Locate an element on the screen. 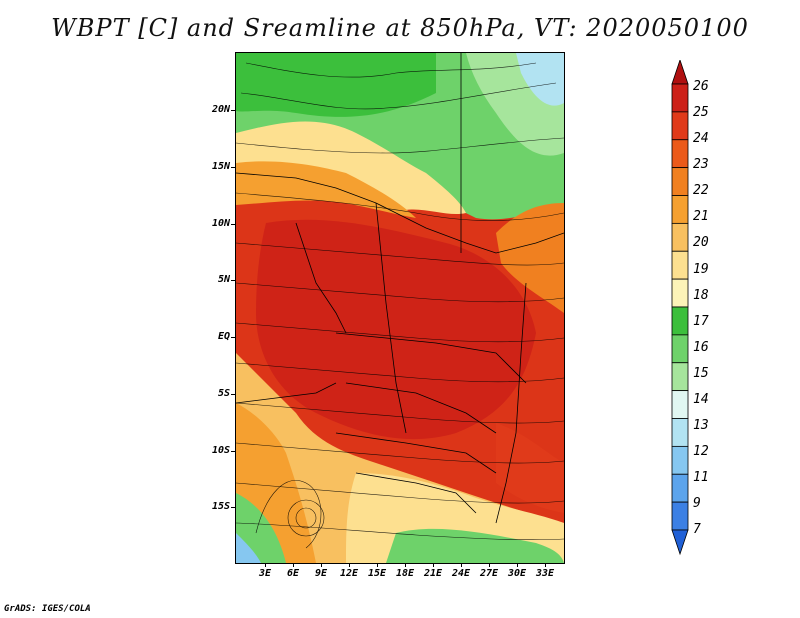 Image resolution: width=800 pixels, height=618 pixels. colorbar-label-26: 26 is located at coordinates (701, 86).